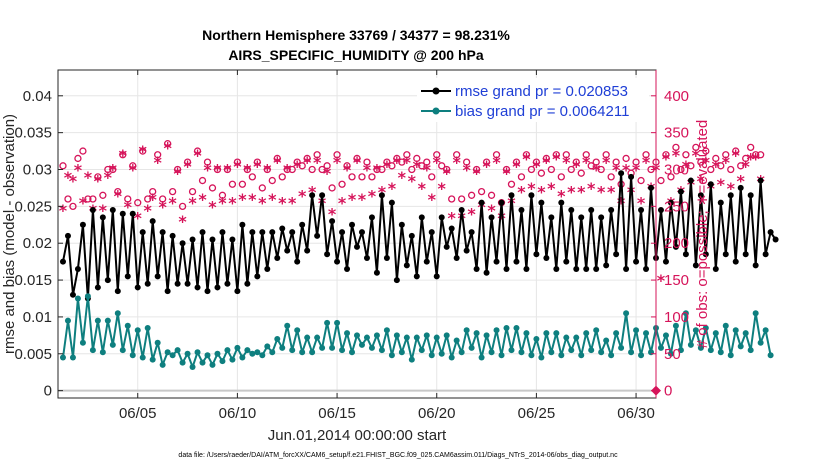 The height and width of the screenshot is (470, 830). What do you see at coordinates (33, 133) in the screenshot?
I see `y-left-tick-label: 0.035` at bounding box center [33, 133].